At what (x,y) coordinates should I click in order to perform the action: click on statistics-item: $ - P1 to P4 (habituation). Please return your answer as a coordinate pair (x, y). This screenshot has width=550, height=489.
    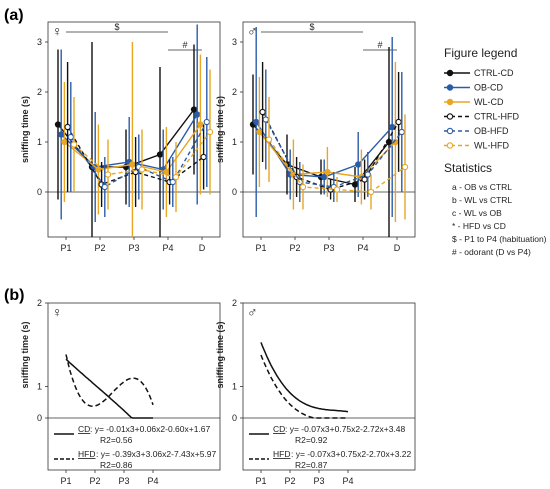
    Looking at the image, I should click on (499, 239).